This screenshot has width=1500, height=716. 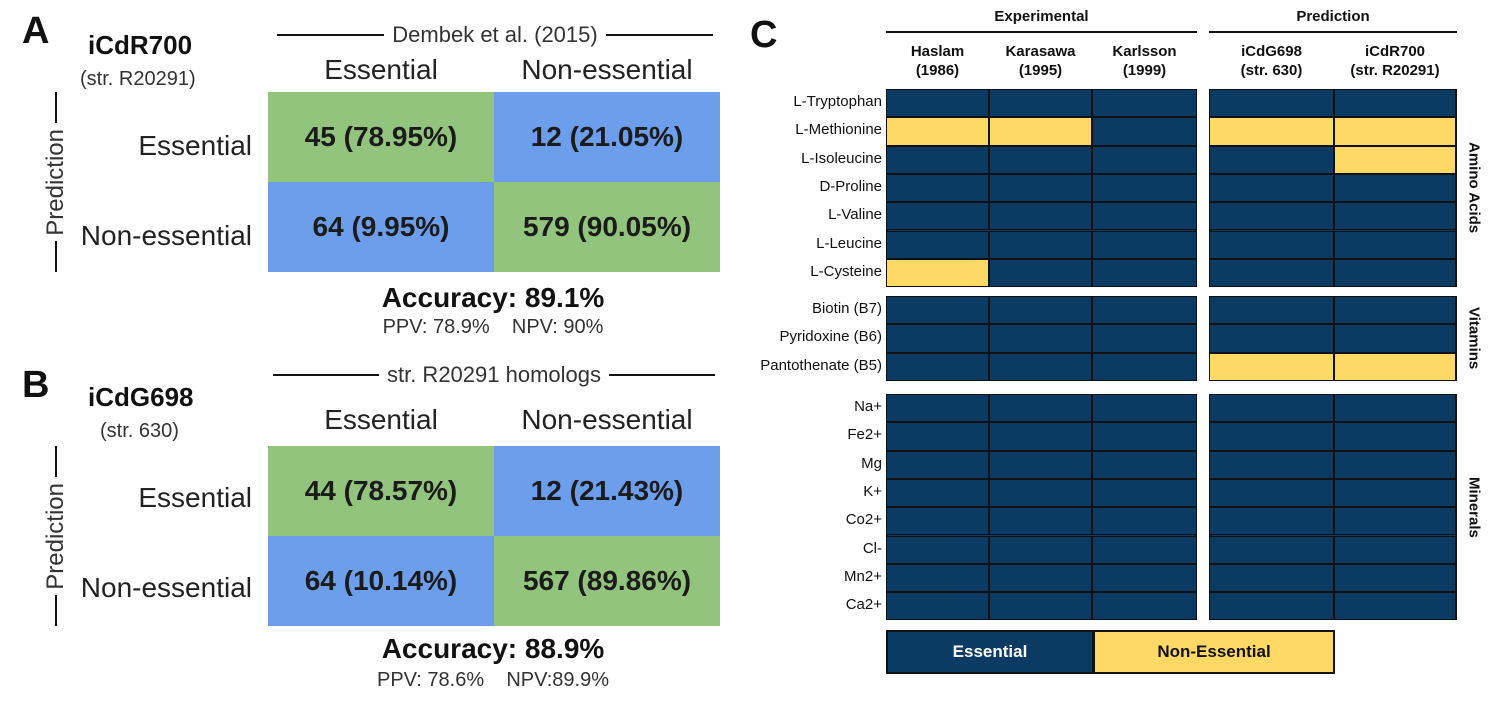 I want to click on heatmap-cell-mn2-karlsson, so click(x=1144, y=578).